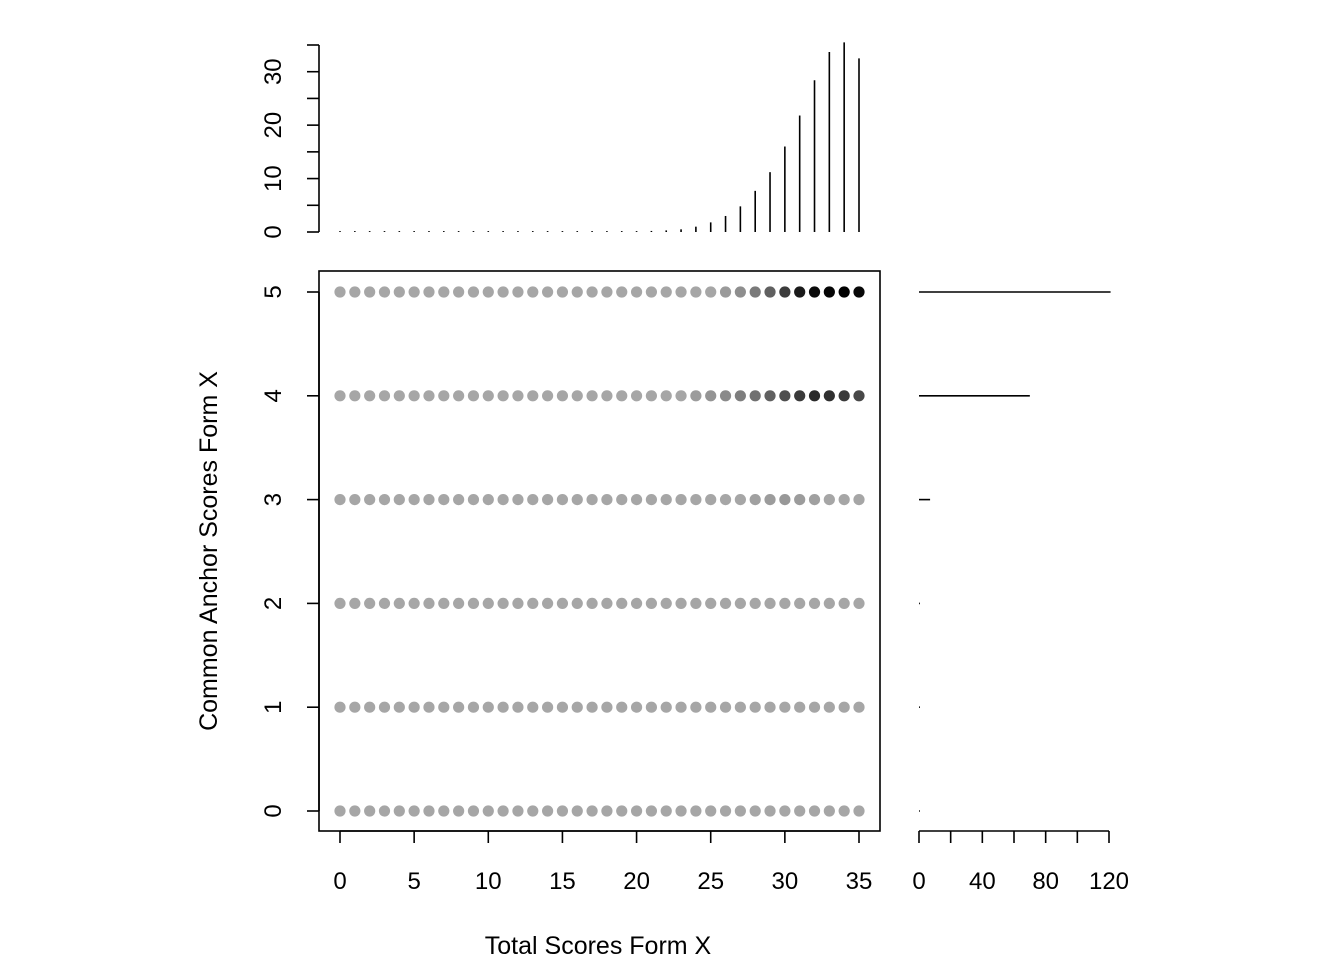 The image size is (1344, 960). Describe the element at coordinates (273, 178) in the screenshot. I see `top-y-tick-label: 10` at that location.